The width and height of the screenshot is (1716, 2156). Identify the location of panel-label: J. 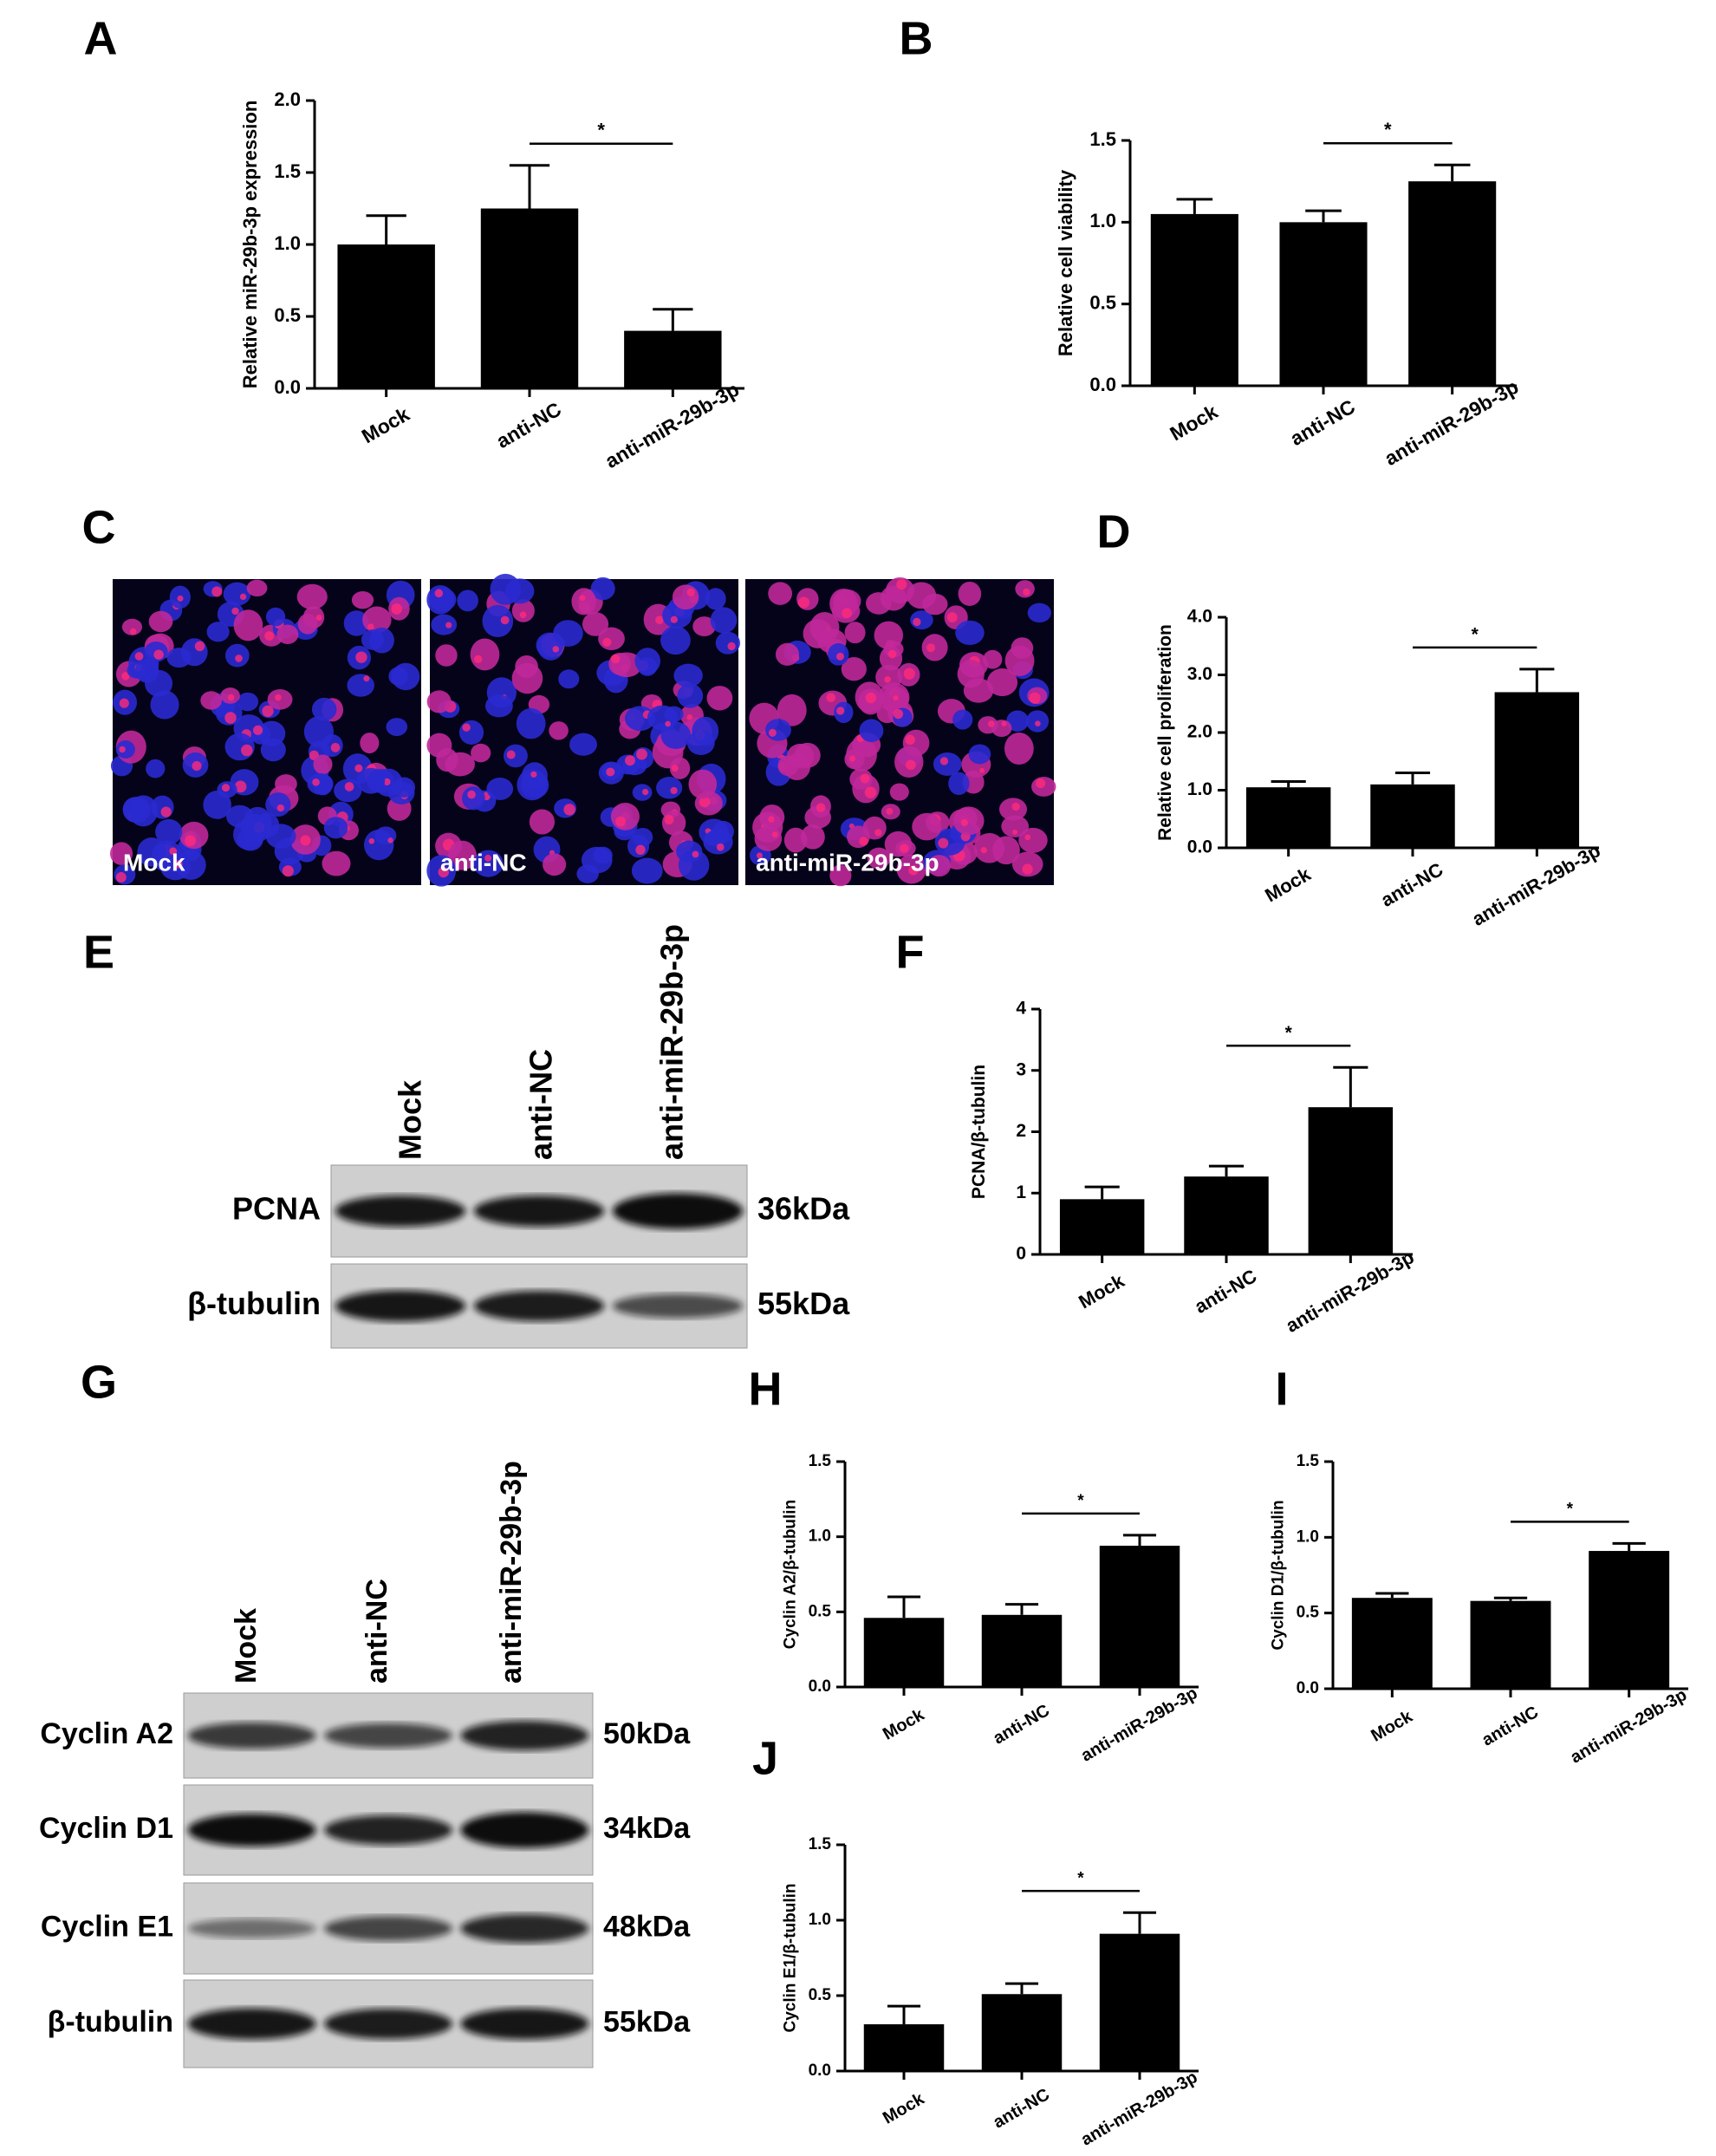
(765, 1758).